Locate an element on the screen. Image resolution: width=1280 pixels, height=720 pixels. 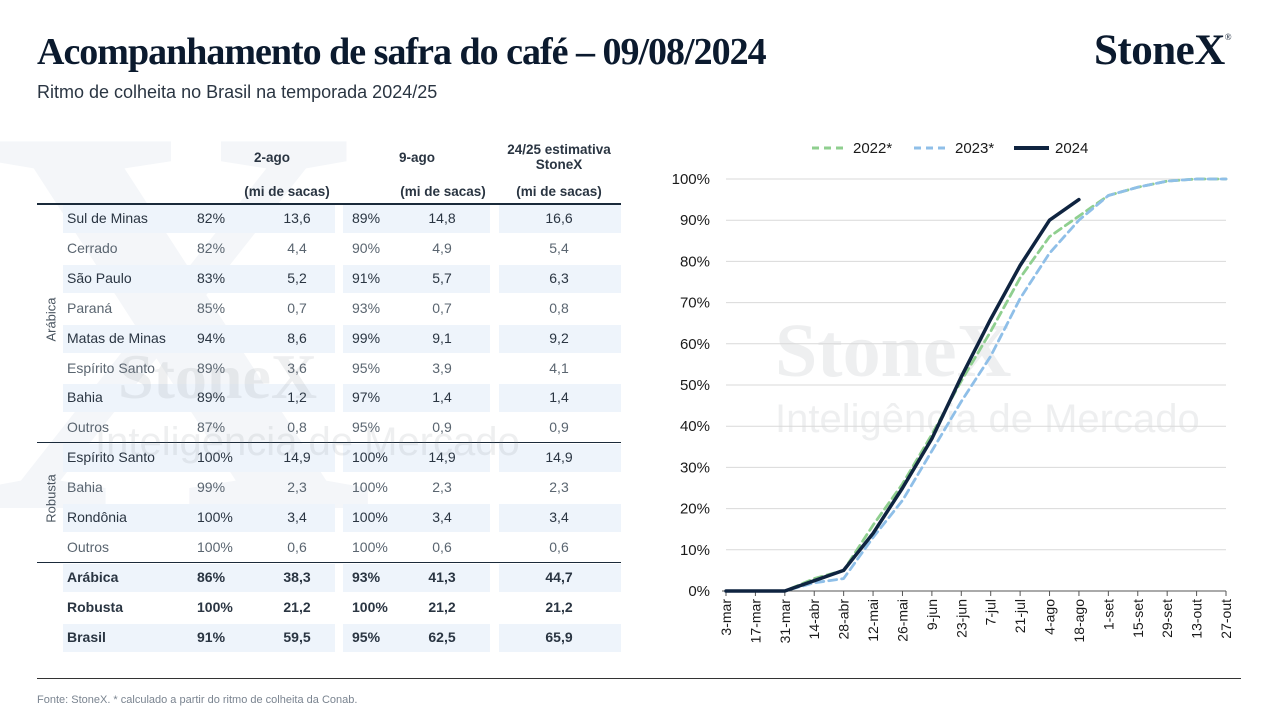
cell-region: Sul de Minas is located at coordinates (107, 218).